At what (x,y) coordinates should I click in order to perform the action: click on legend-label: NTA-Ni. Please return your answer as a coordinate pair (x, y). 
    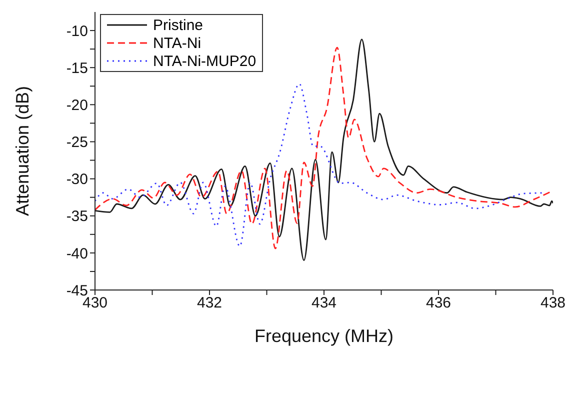
    Looking at the image, I should click on (177, 43).